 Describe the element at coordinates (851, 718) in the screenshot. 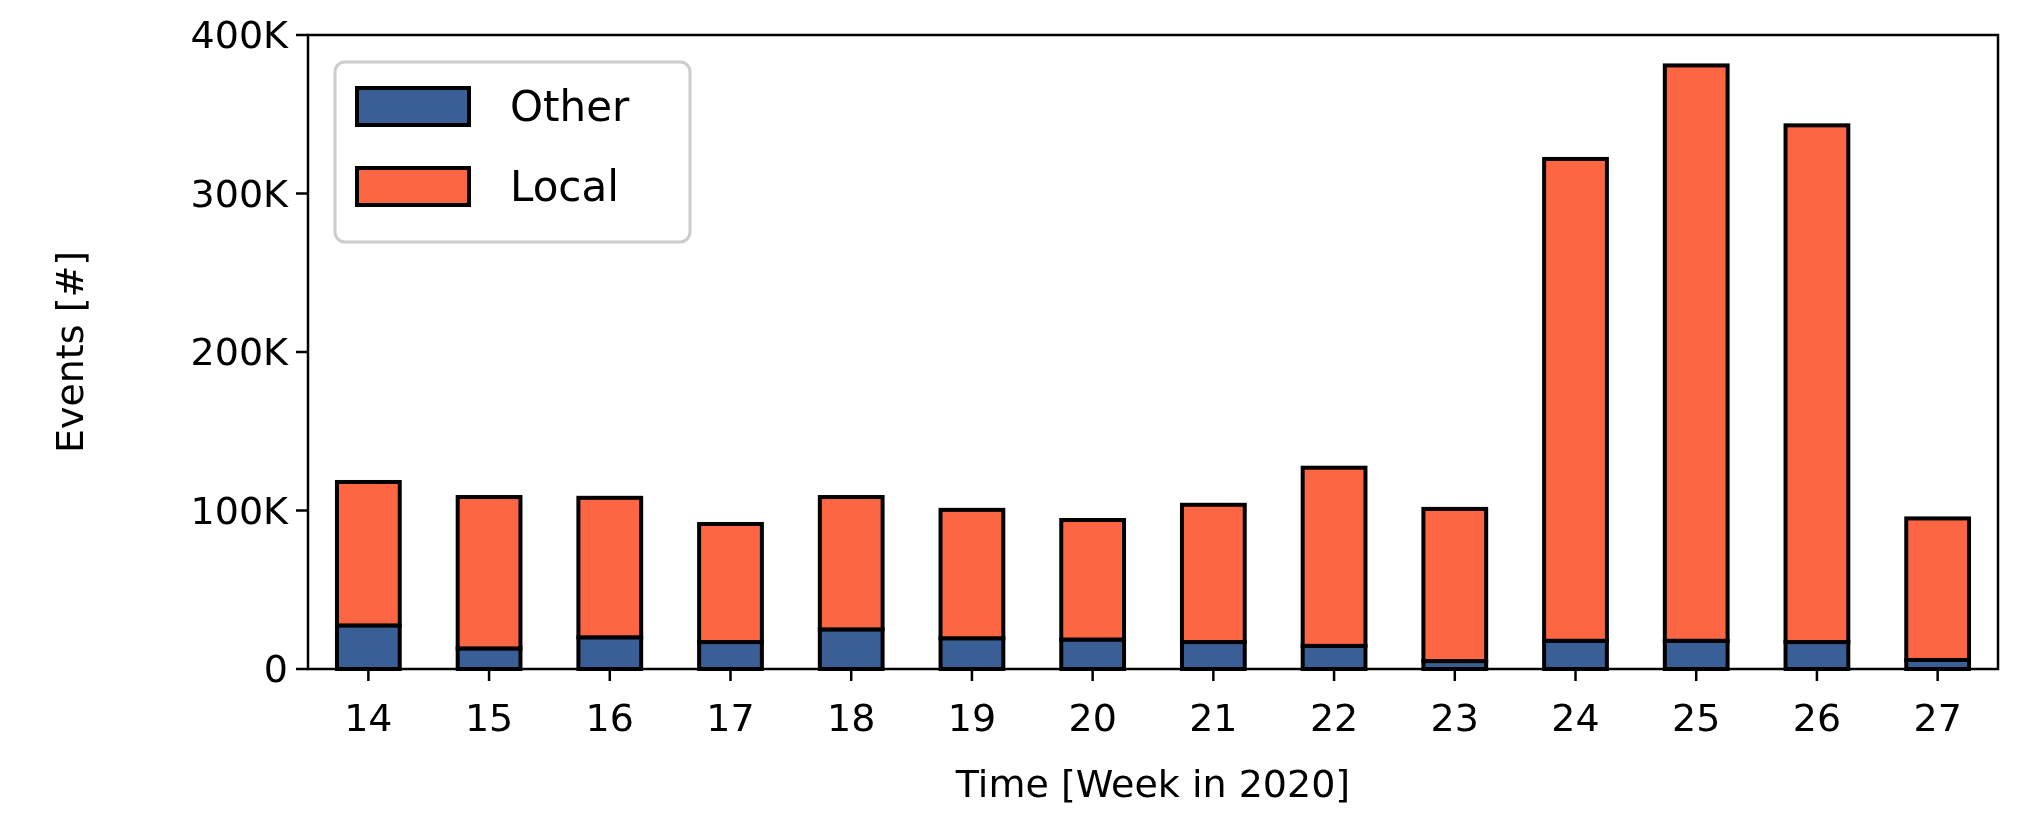

I see `x-tick-label: 18` at that location.